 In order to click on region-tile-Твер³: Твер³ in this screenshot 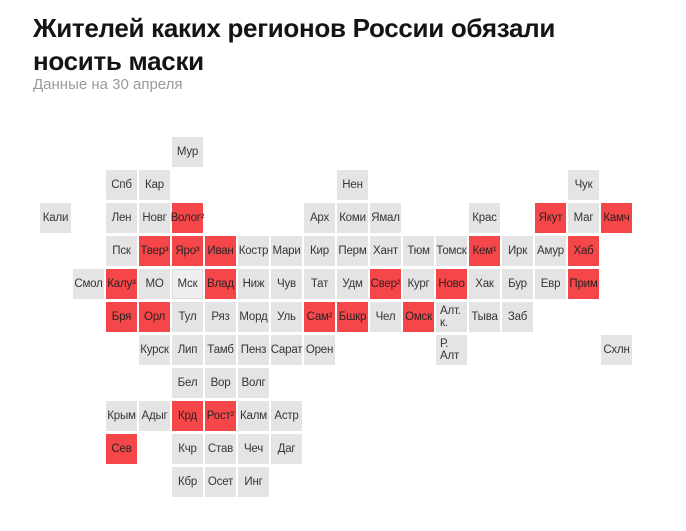, I will do `click(154, 251)`.